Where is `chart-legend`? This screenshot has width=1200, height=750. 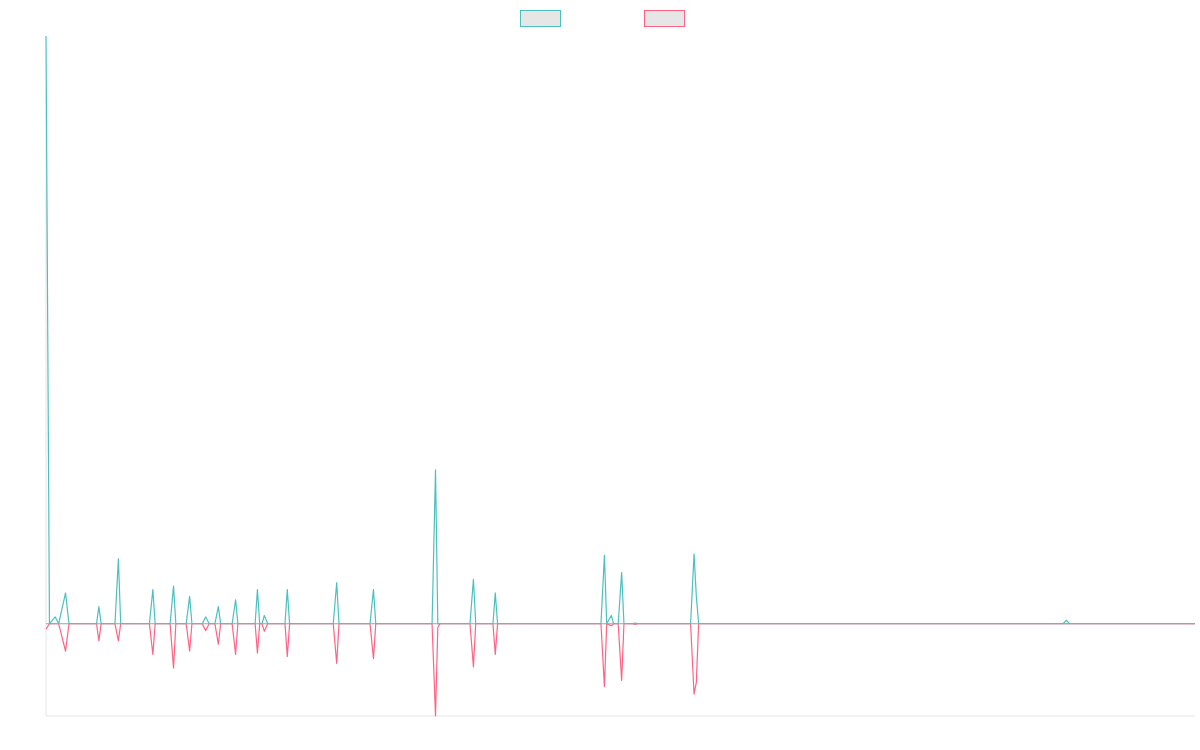 chart-legend is located at coordinates (602, 18).